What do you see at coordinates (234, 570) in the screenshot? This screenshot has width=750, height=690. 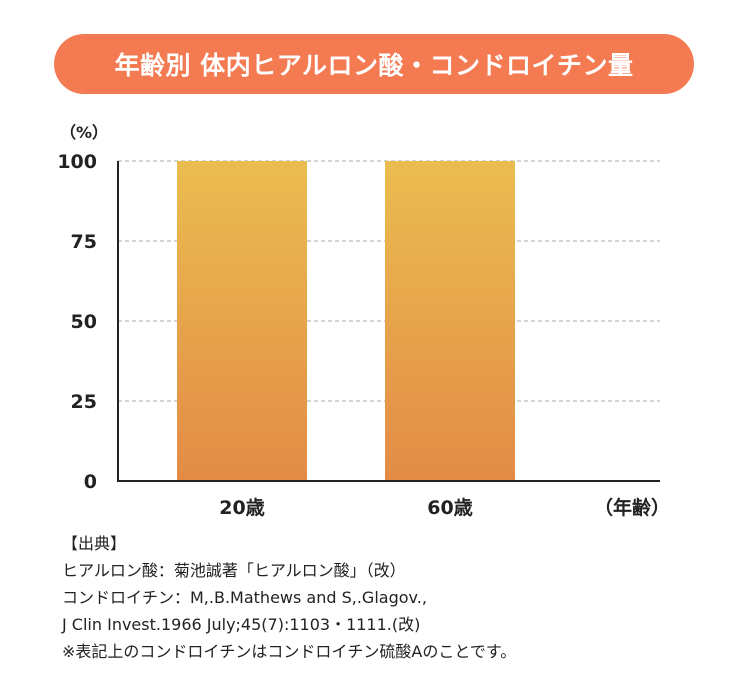 I see `source-line-hyaluronic: ヒアルロン酸：菊池誠著「ヒアルロン酸」（改）` at bounding box center [234, 570].